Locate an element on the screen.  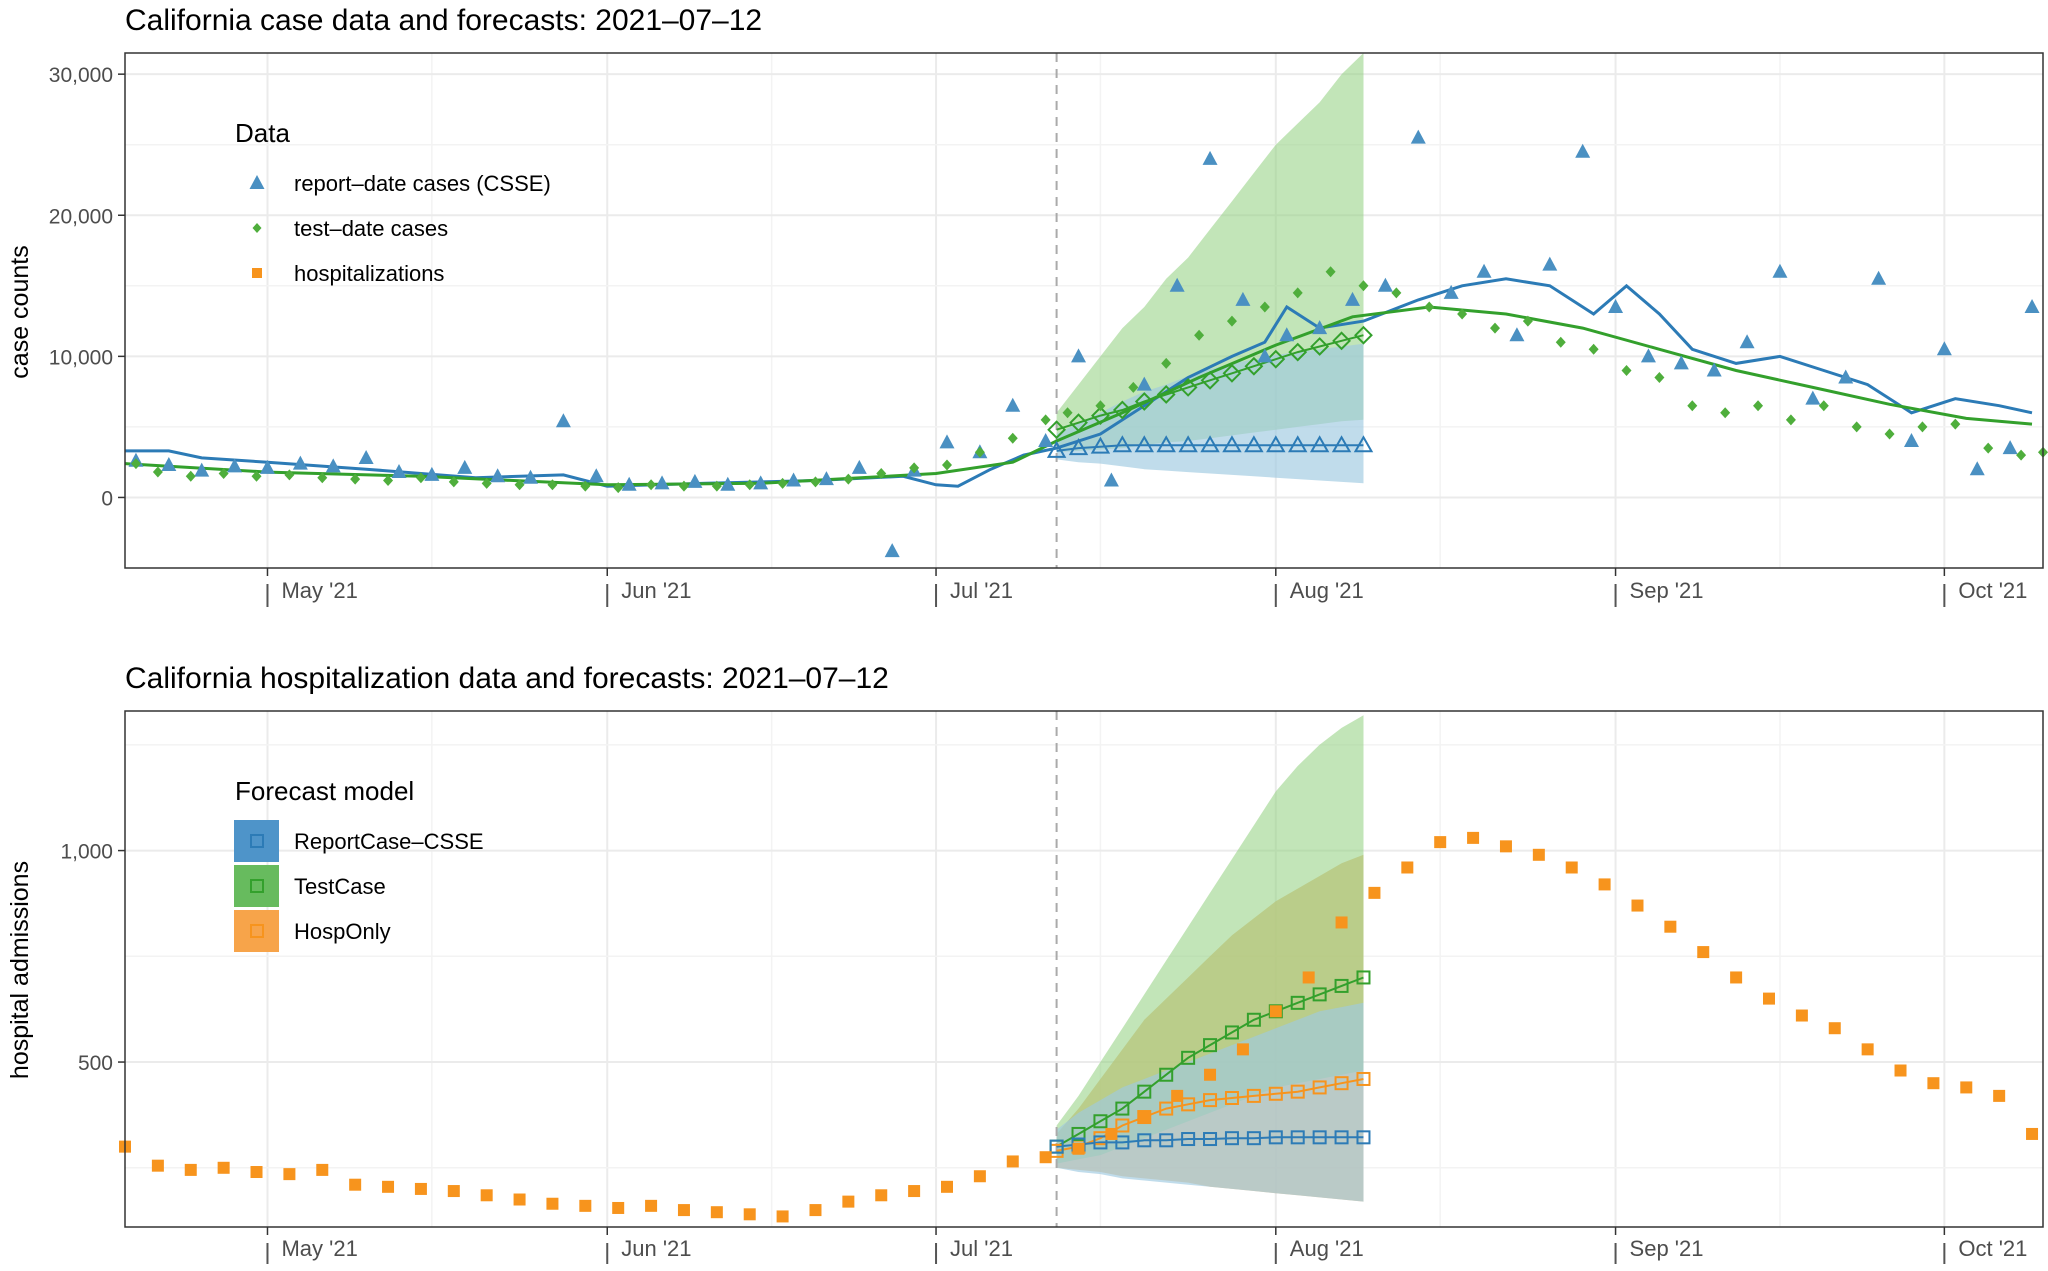
legend-label: test–date cases is located at coordinates (371, 228).